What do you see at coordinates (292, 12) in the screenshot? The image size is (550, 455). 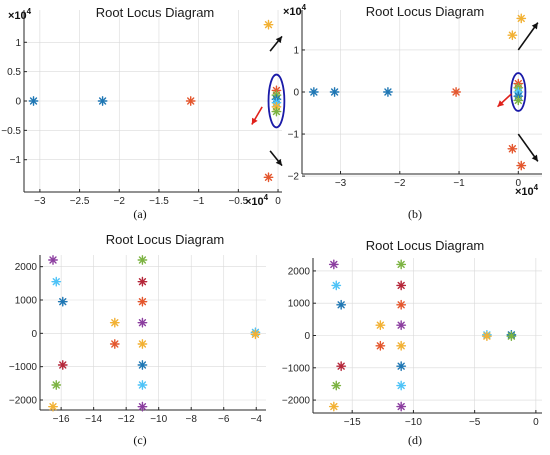 I see `panel-b-y-exponent-base: ×10` at bounding box center [292, 12].